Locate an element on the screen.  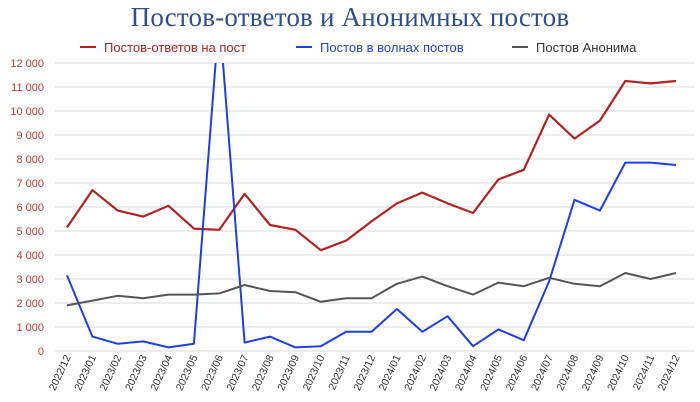
legend-label-waves: Постов в волнах постов is located at coordinates (392, 47).